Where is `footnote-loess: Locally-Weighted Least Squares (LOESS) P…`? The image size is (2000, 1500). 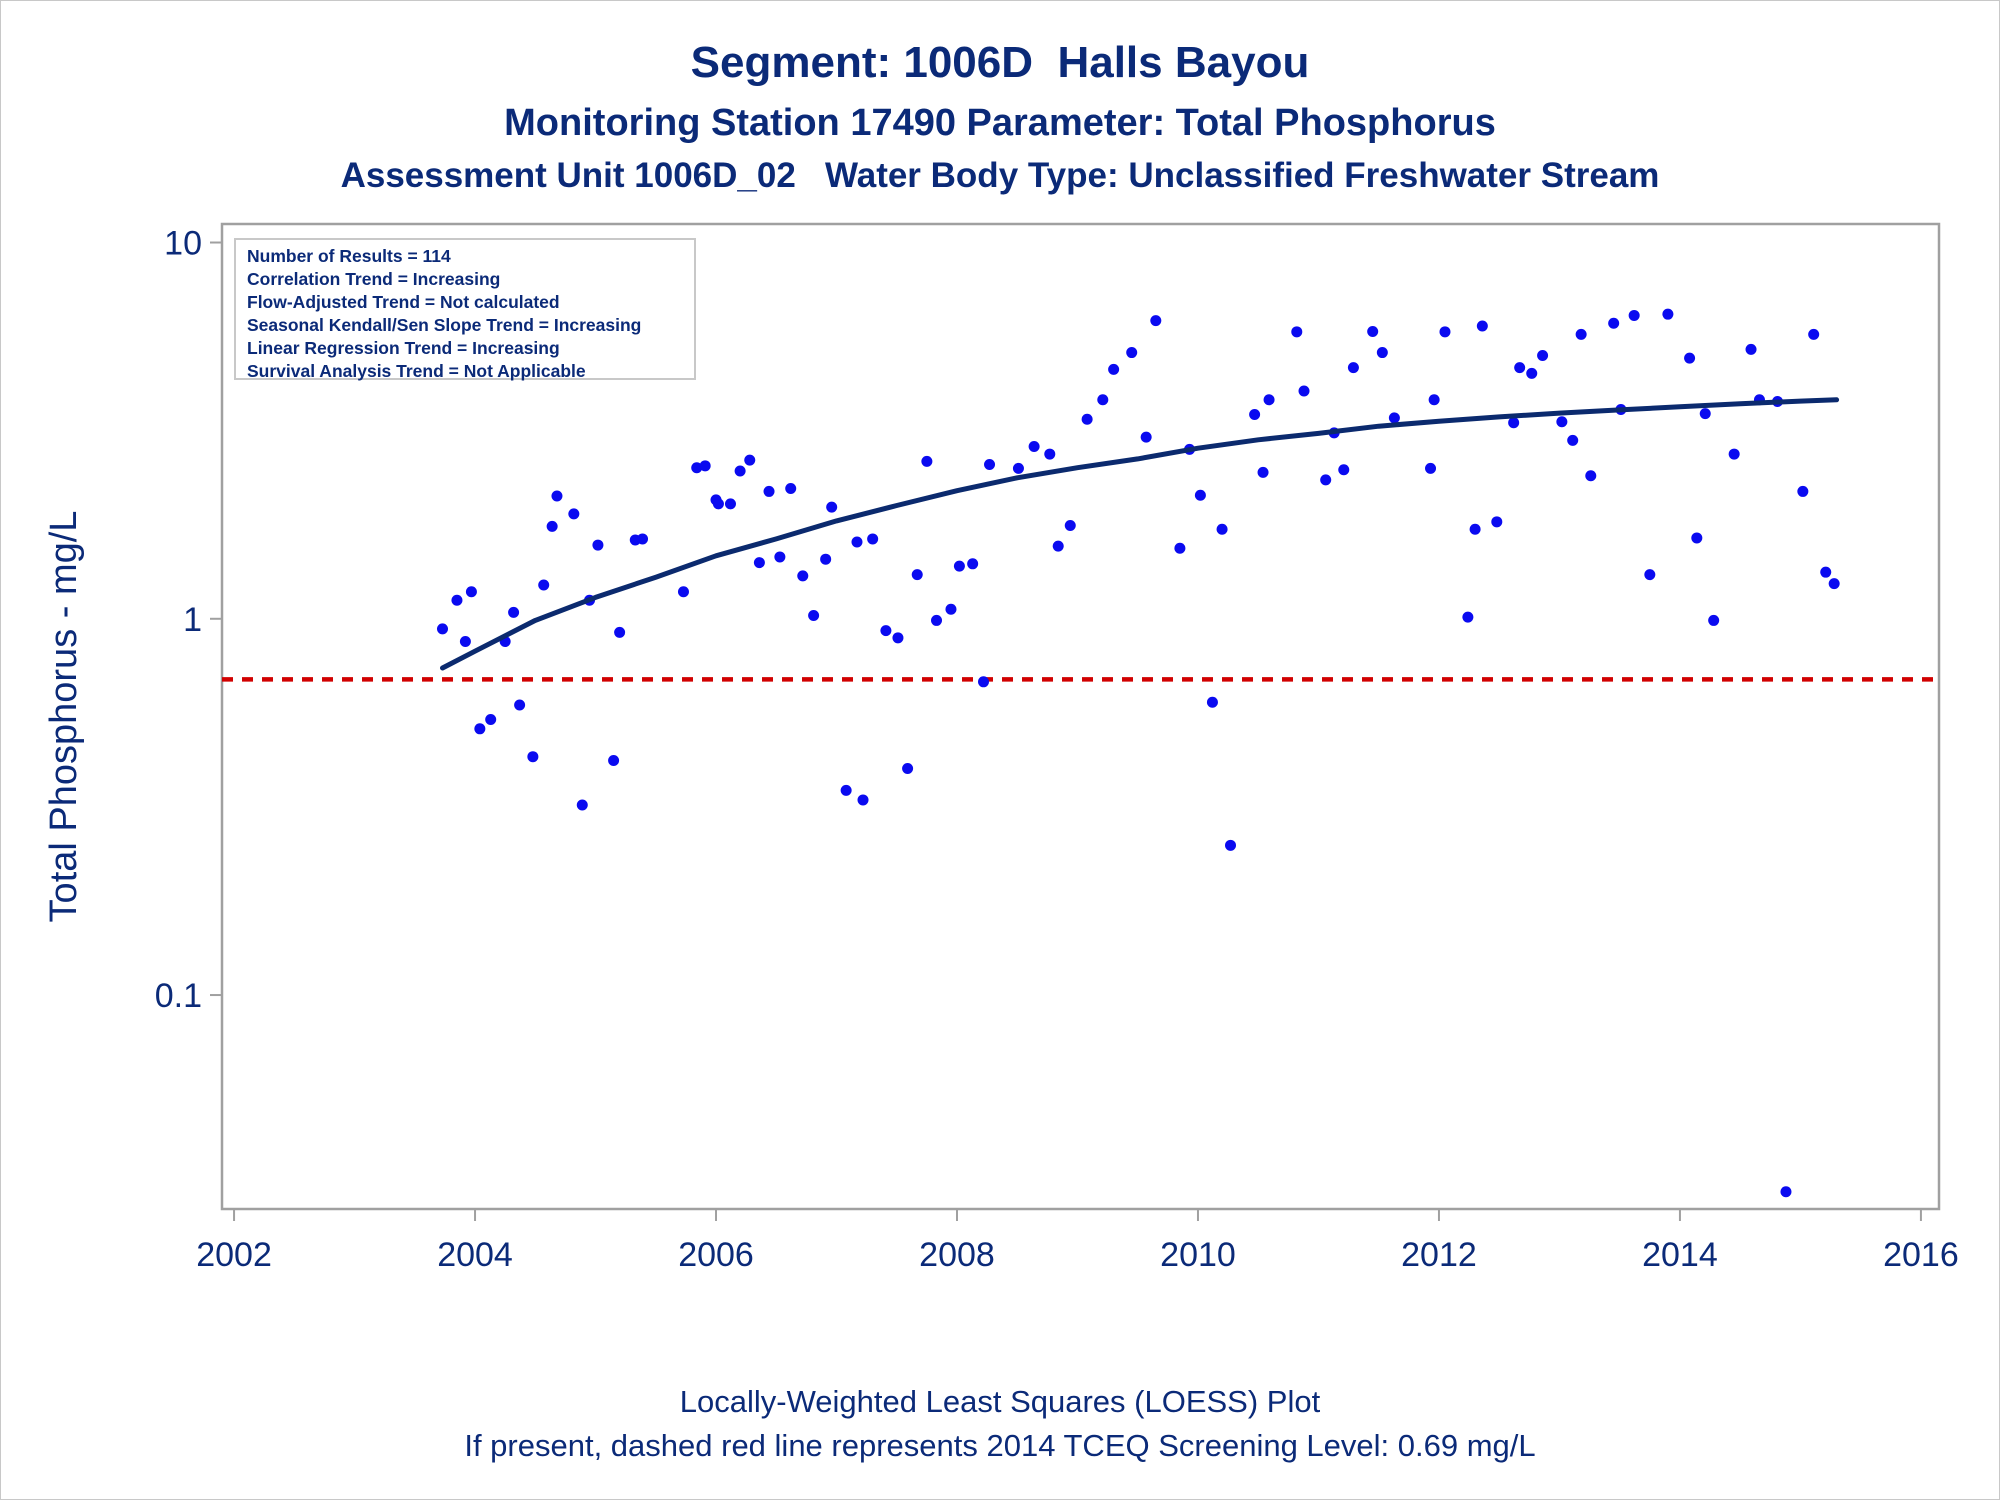 footnote-loess: Locally-Weighted Least Squares (LOESS) P… is located at coordinates (1000, 1401).